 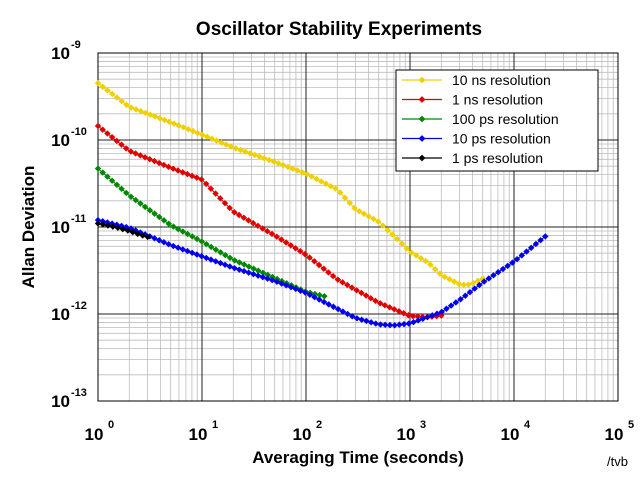 I want to click on y-tick-exponent: -9, so click(x=76, y=45).